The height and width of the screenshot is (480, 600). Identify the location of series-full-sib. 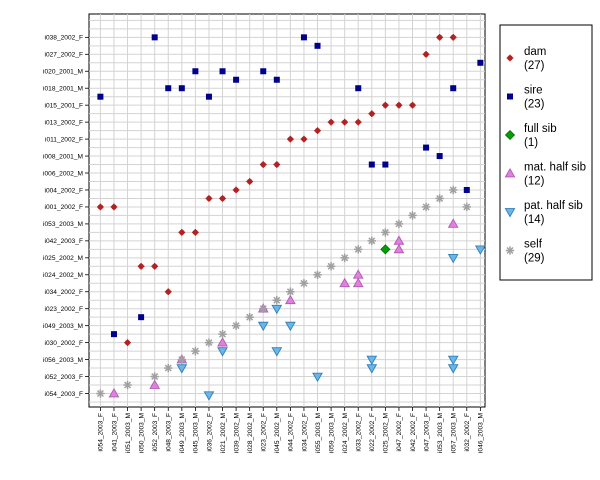
(385, 249).